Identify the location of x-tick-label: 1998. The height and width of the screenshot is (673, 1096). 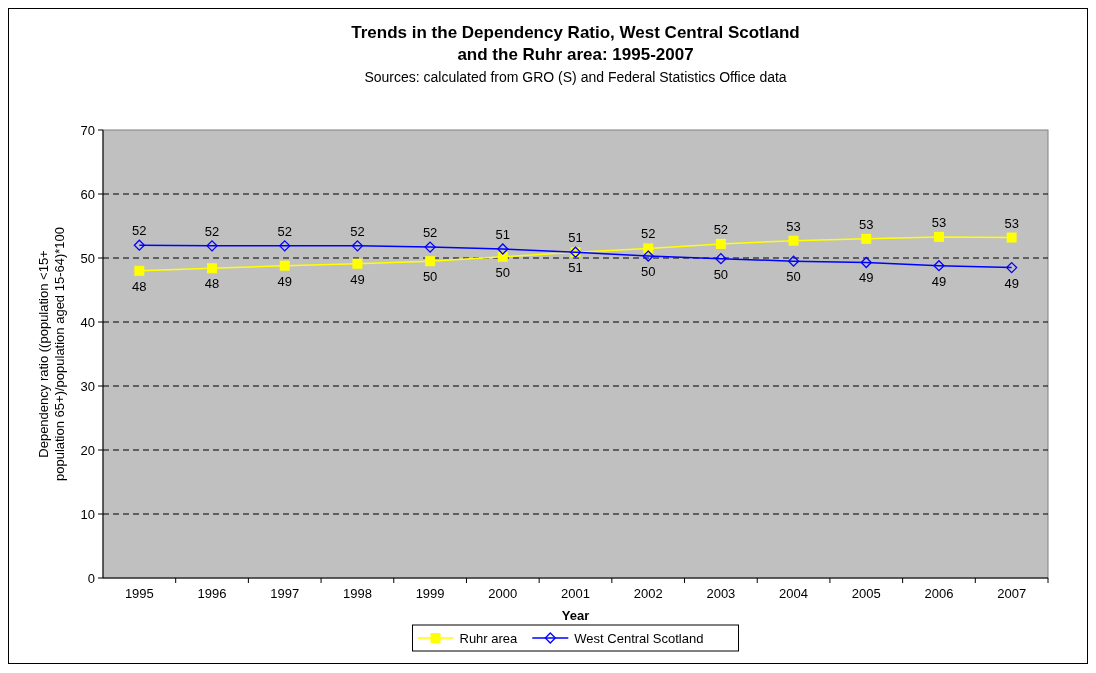
(357, 593).